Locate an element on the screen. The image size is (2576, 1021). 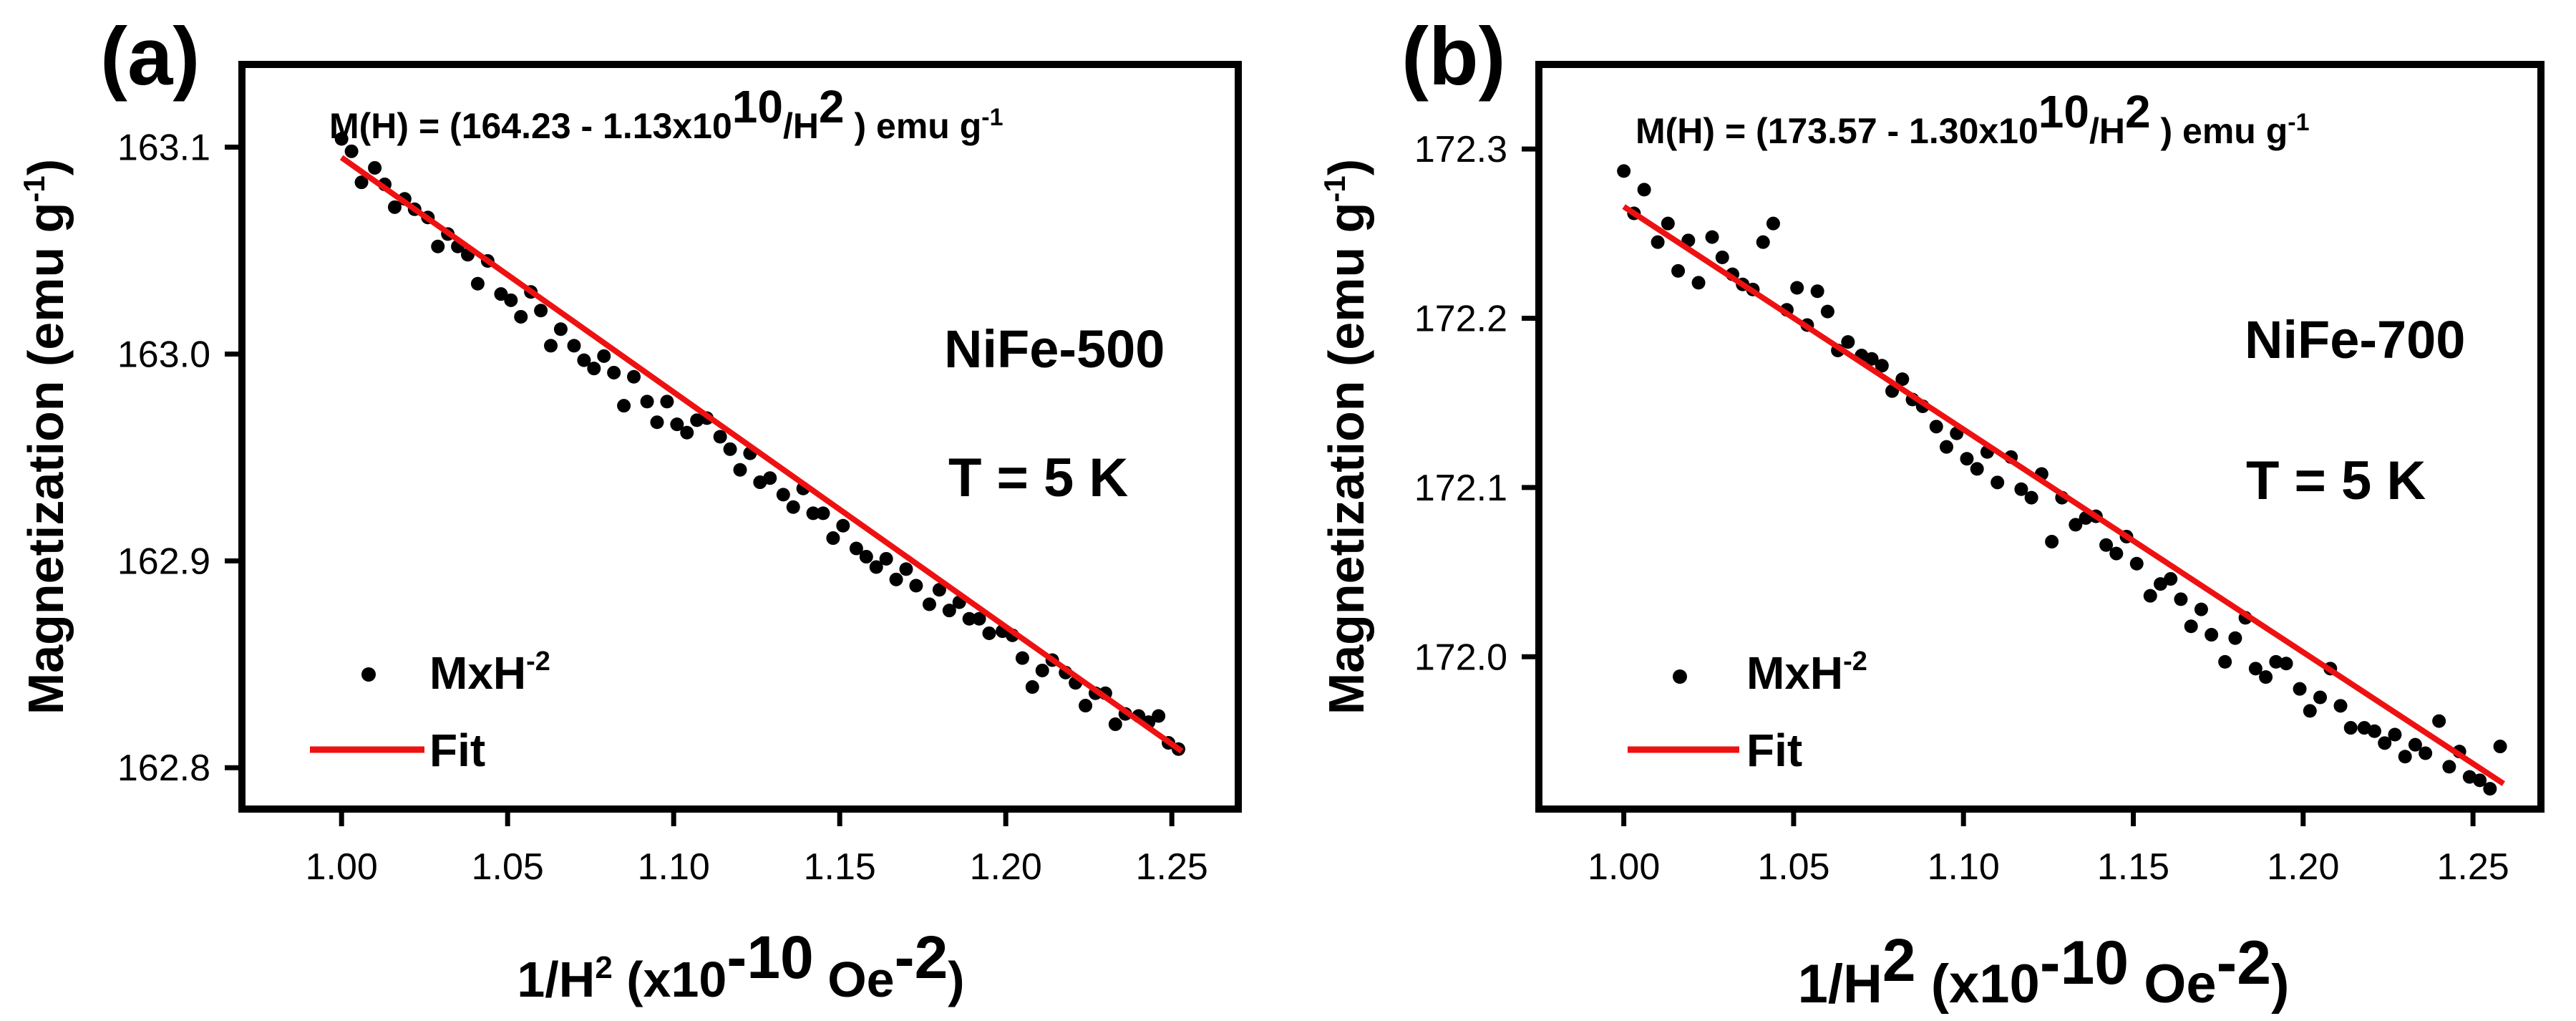
x-tick-label-b: 1.25 is located at coordinates (2472, 867).